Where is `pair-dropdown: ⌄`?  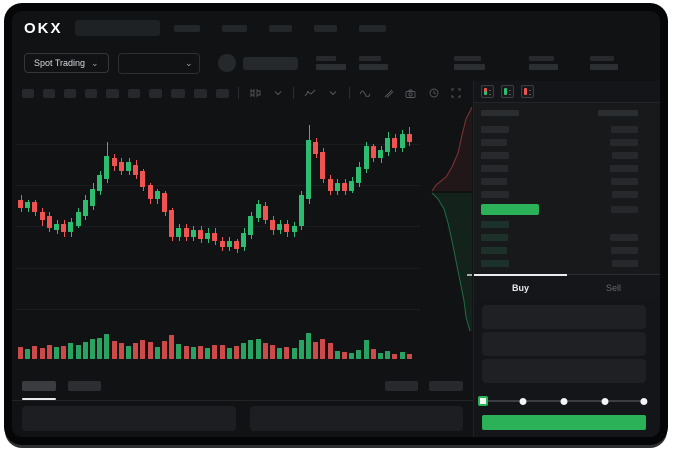 pair-dropdown: ⌄ is located at coordinates (158, 63).